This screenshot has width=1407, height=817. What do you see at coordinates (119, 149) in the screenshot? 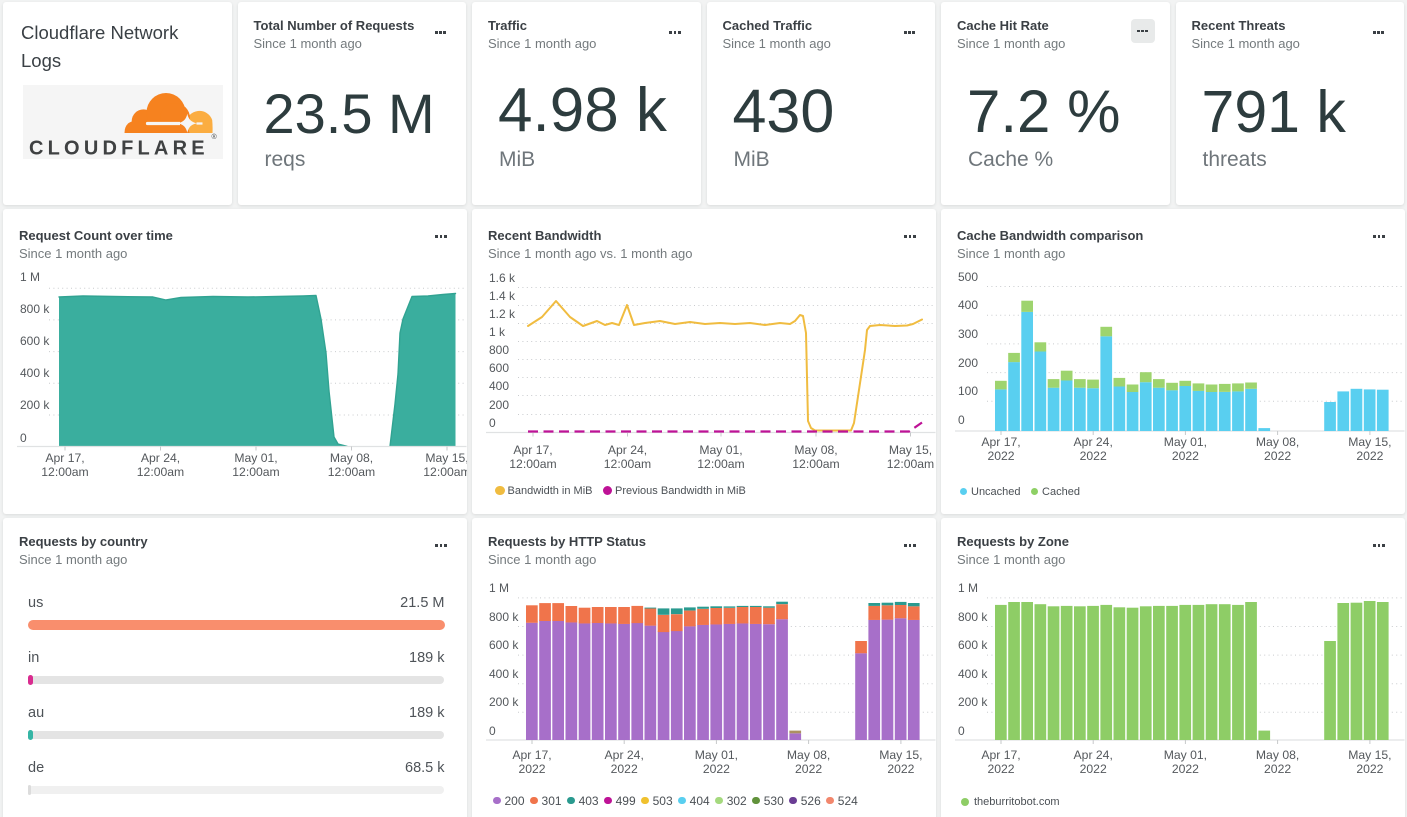
I see `svg-text: CLOUDFLARE` at bounding box center [119, 149].